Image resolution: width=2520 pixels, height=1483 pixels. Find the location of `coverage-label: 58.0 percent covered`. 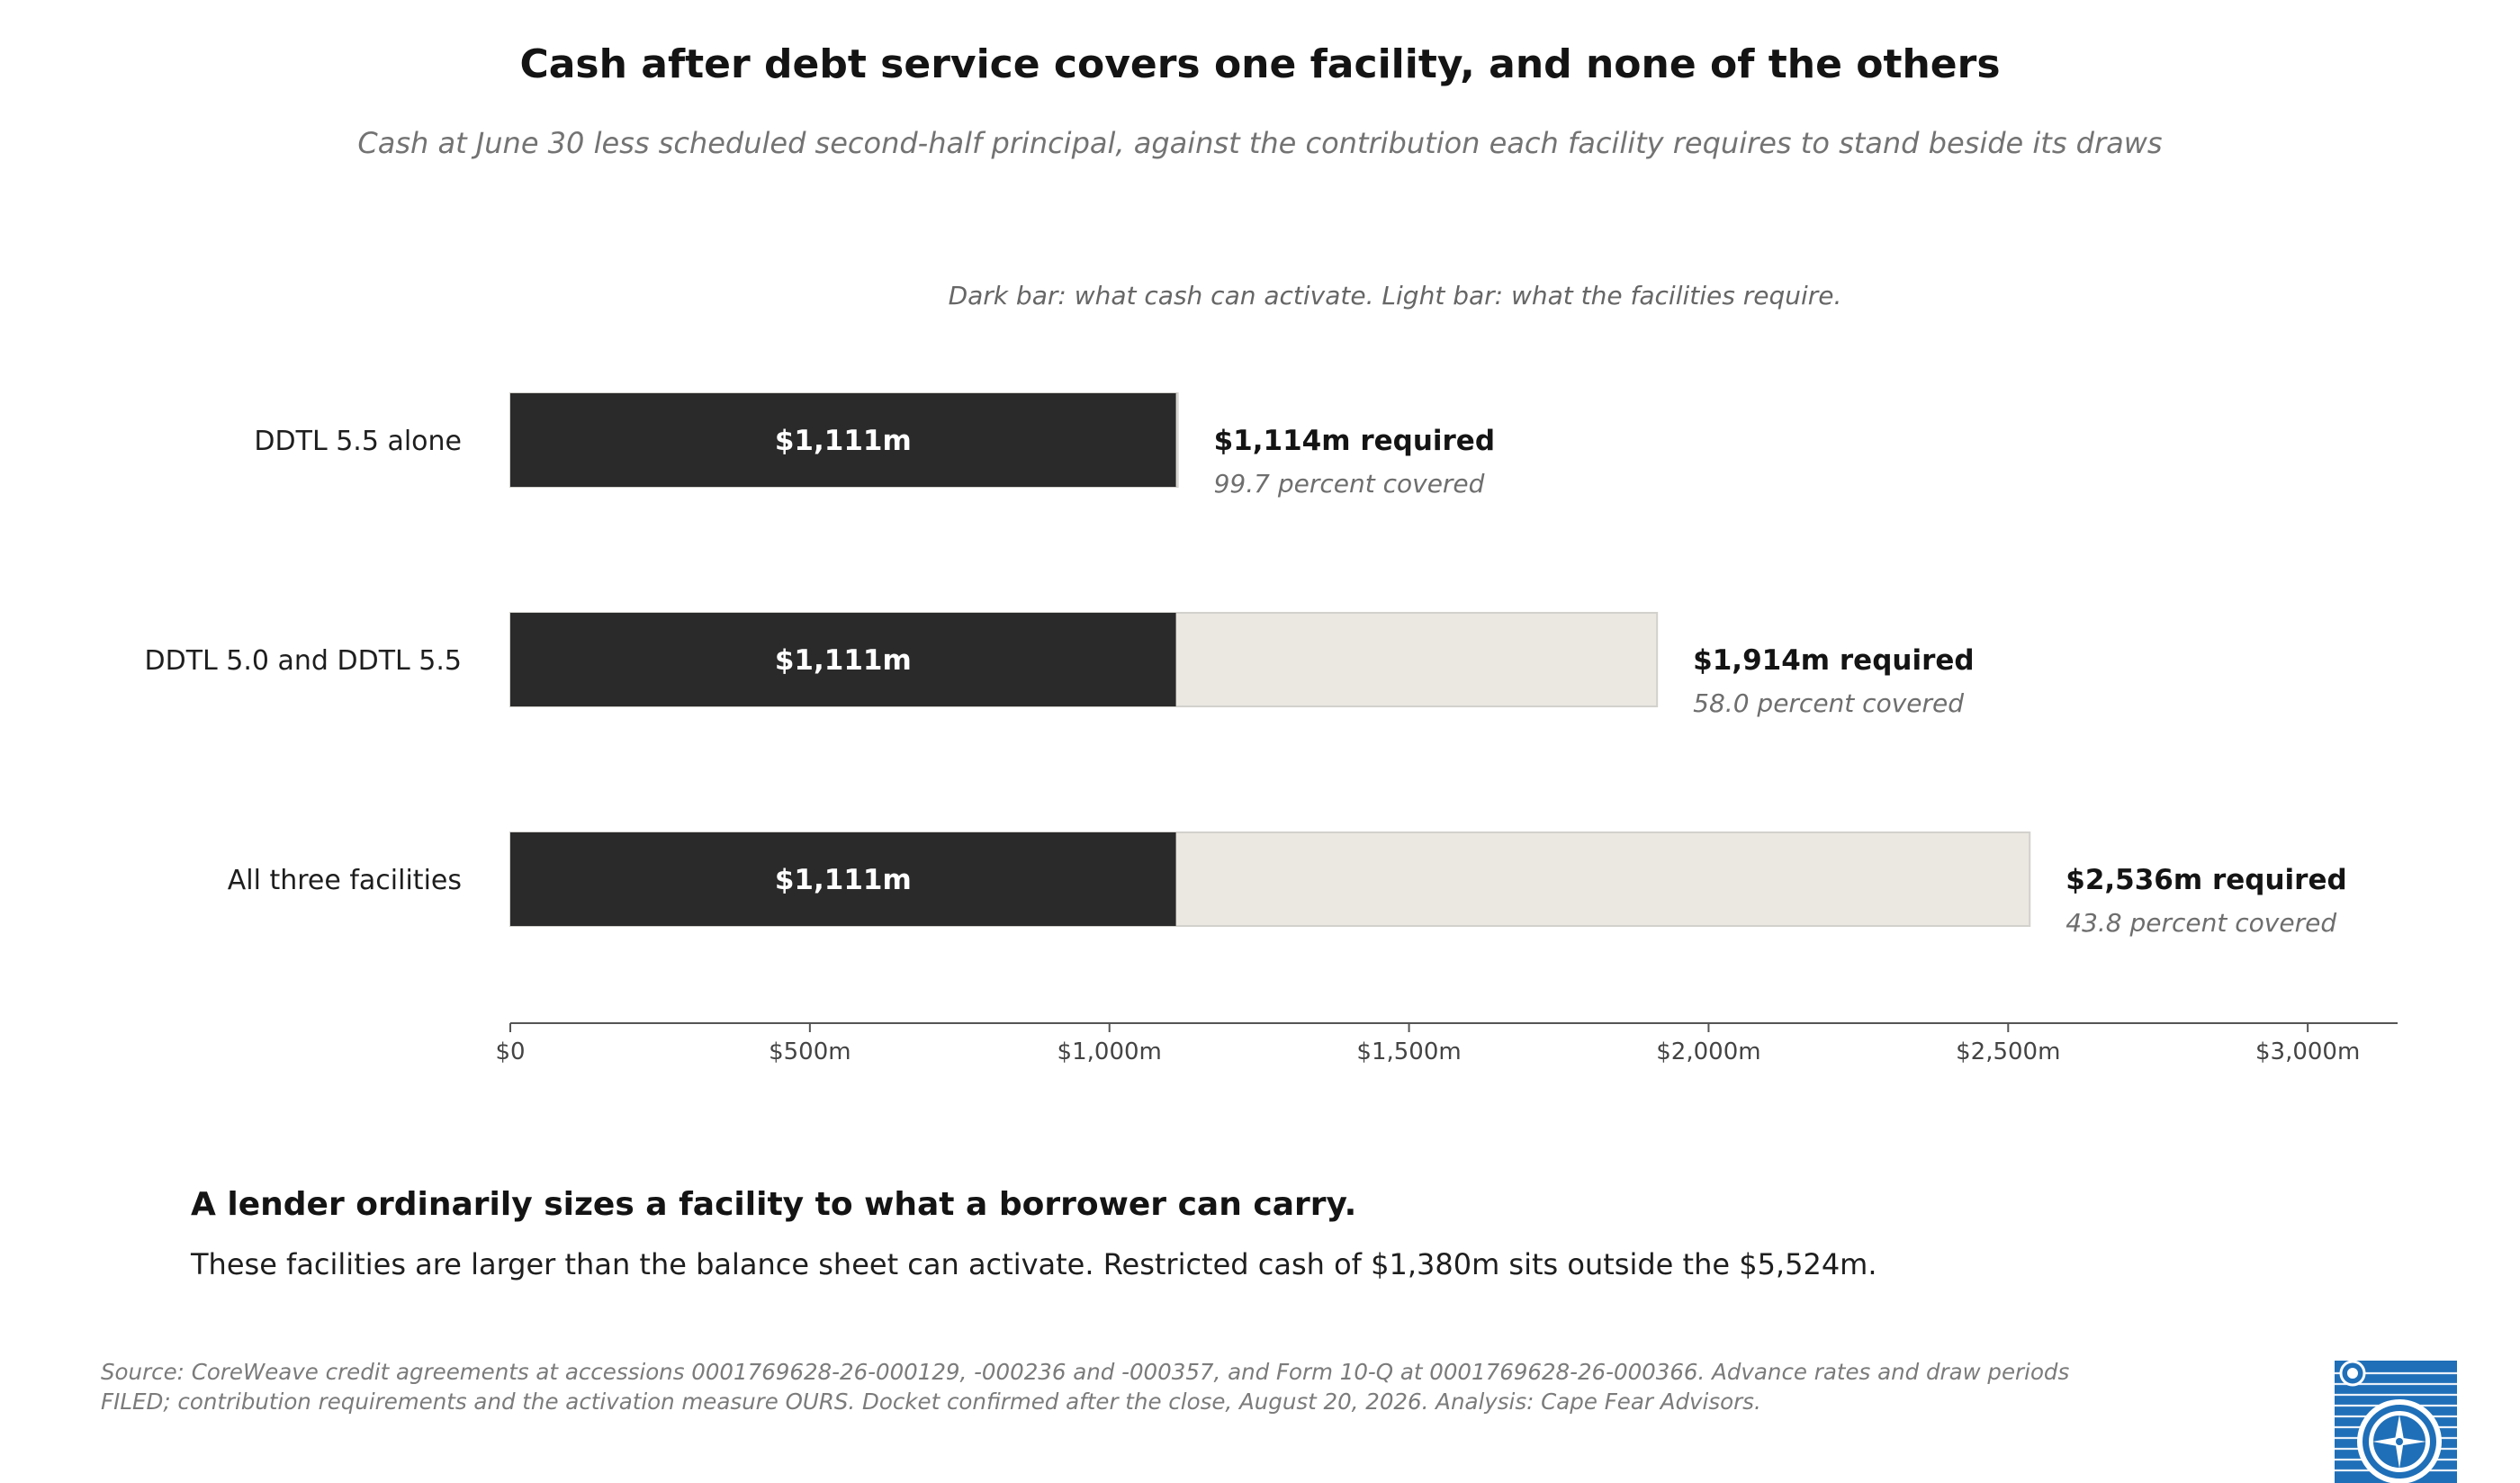

coverage-label: 58.0 percent covered is located at coordinates (1828, 703).